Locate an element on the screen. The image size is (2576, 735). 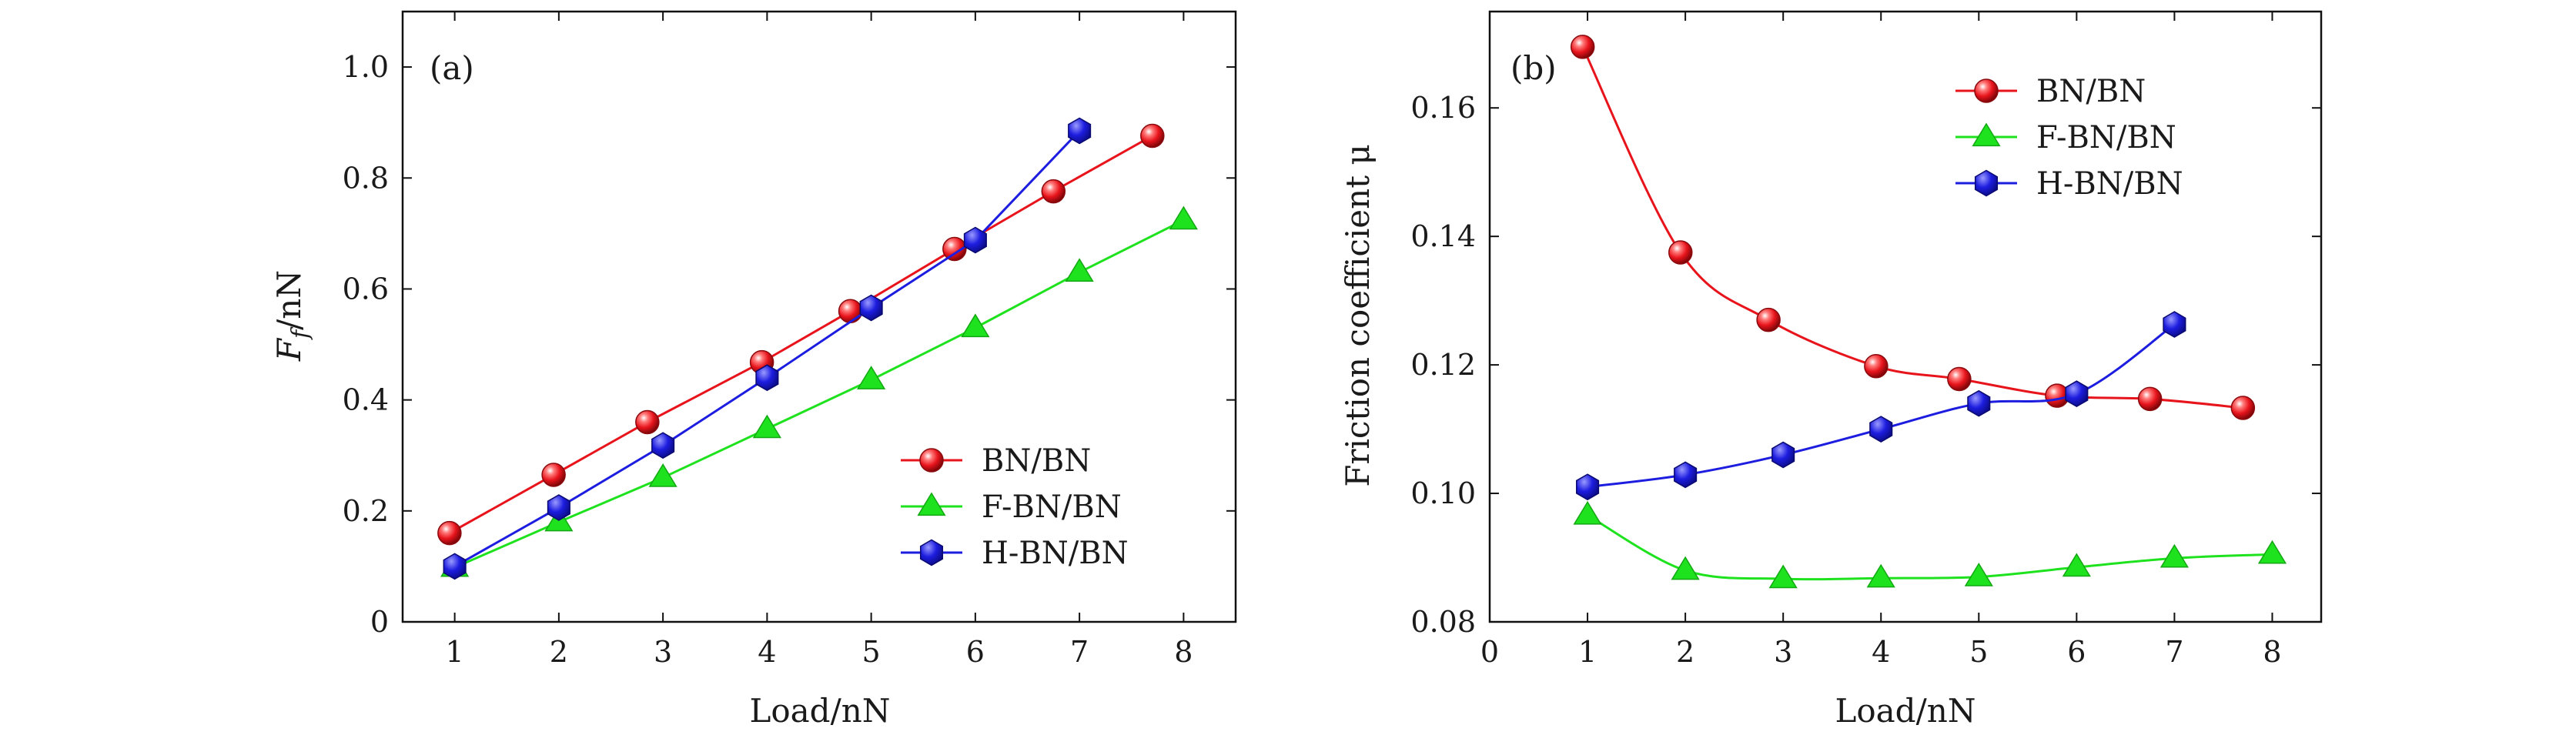
legend-item-a-h-bn-bn-label: H-BN/BN is located at coordinates (1056, 553).